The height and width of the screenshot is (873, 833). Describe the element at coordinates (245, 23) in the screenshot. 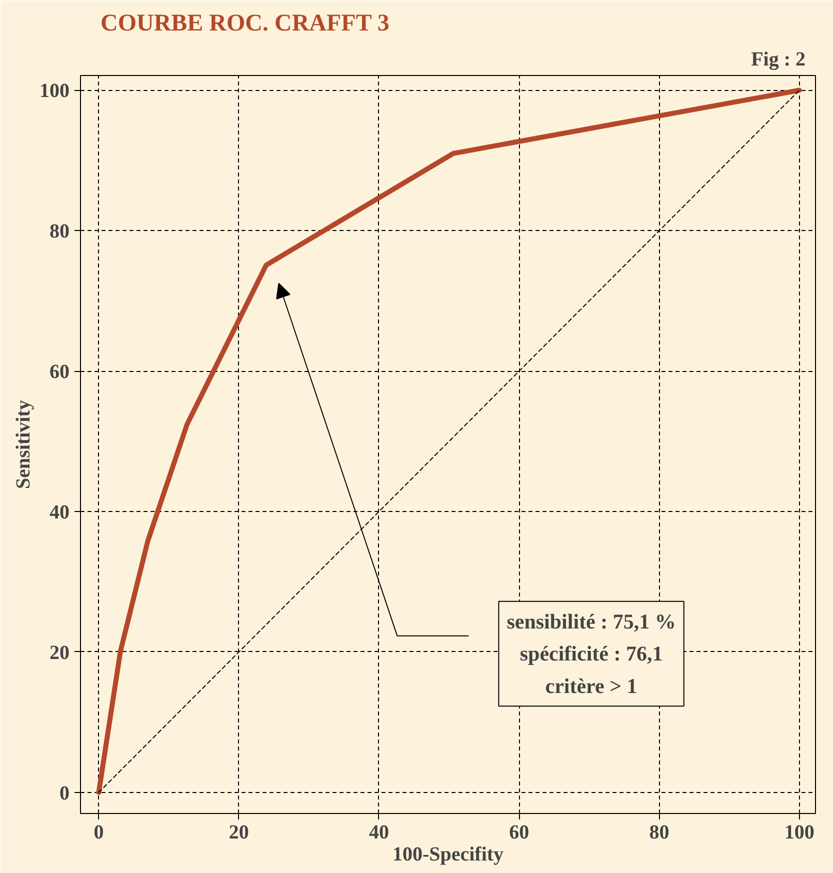

I see `chart-title: COURBE ROC. CRAFFT 3` at that location.